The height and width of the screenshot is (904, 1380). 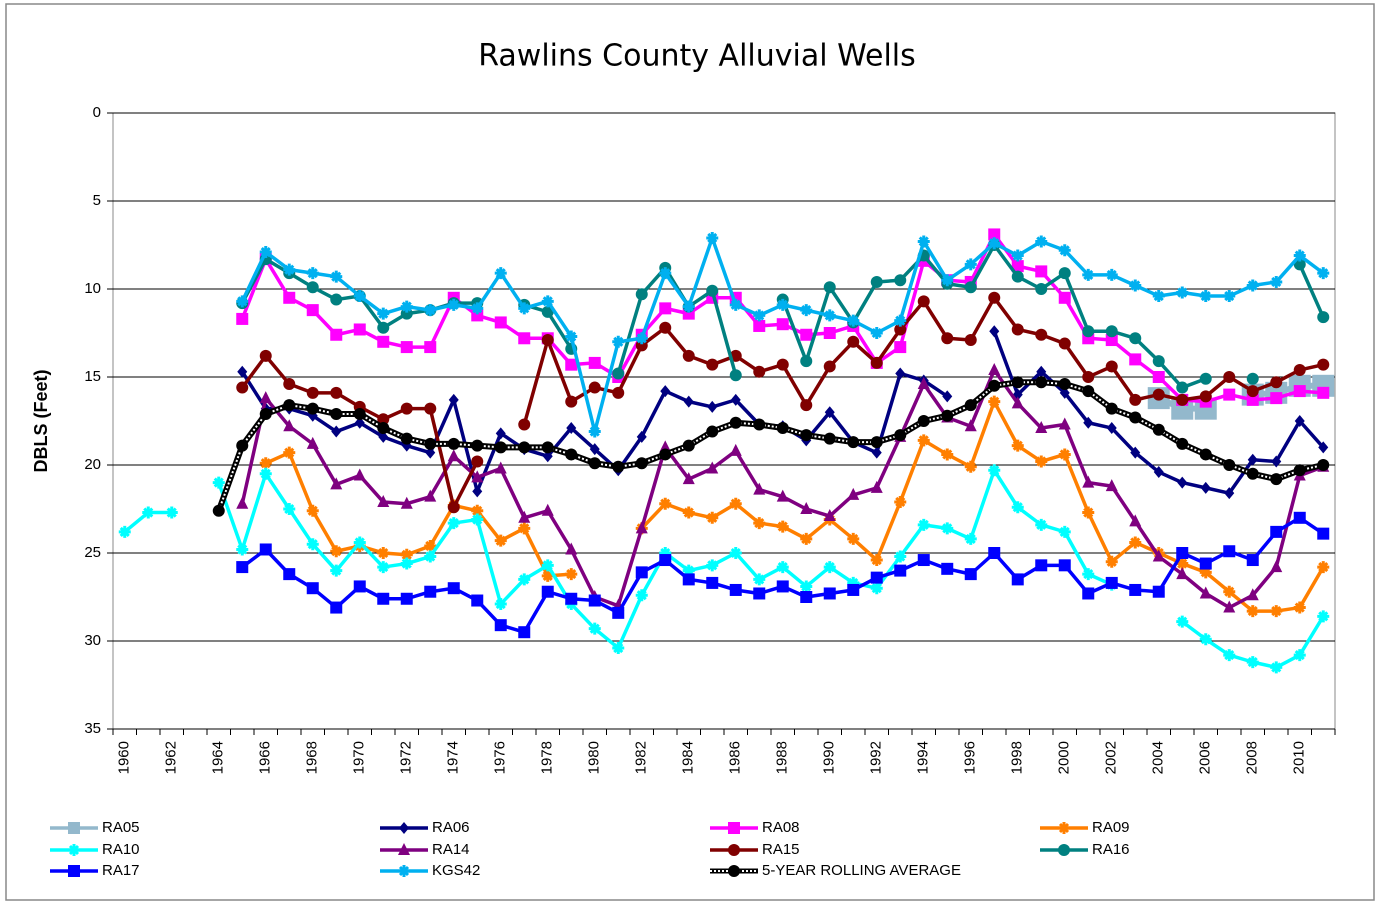 What do you see at coordinates (359, 757) in the screenshot?
I see `x-tick-label: 1970` at bounding box center [359, 757].